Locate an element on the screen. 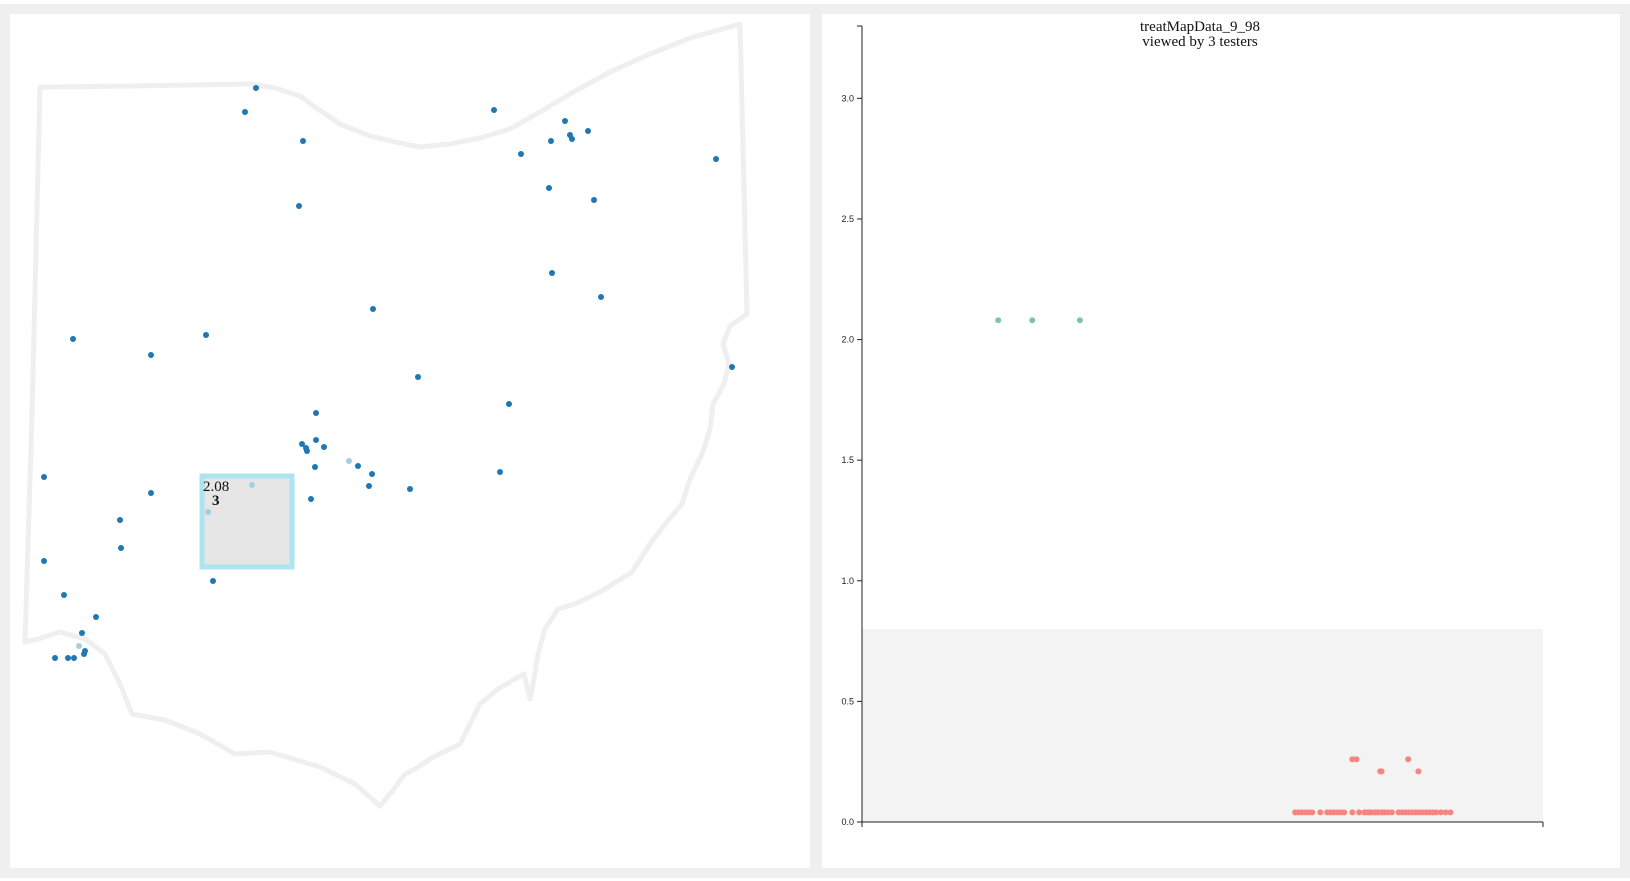  y-tick-label: 1.5 is located at coordinates (847, 460).